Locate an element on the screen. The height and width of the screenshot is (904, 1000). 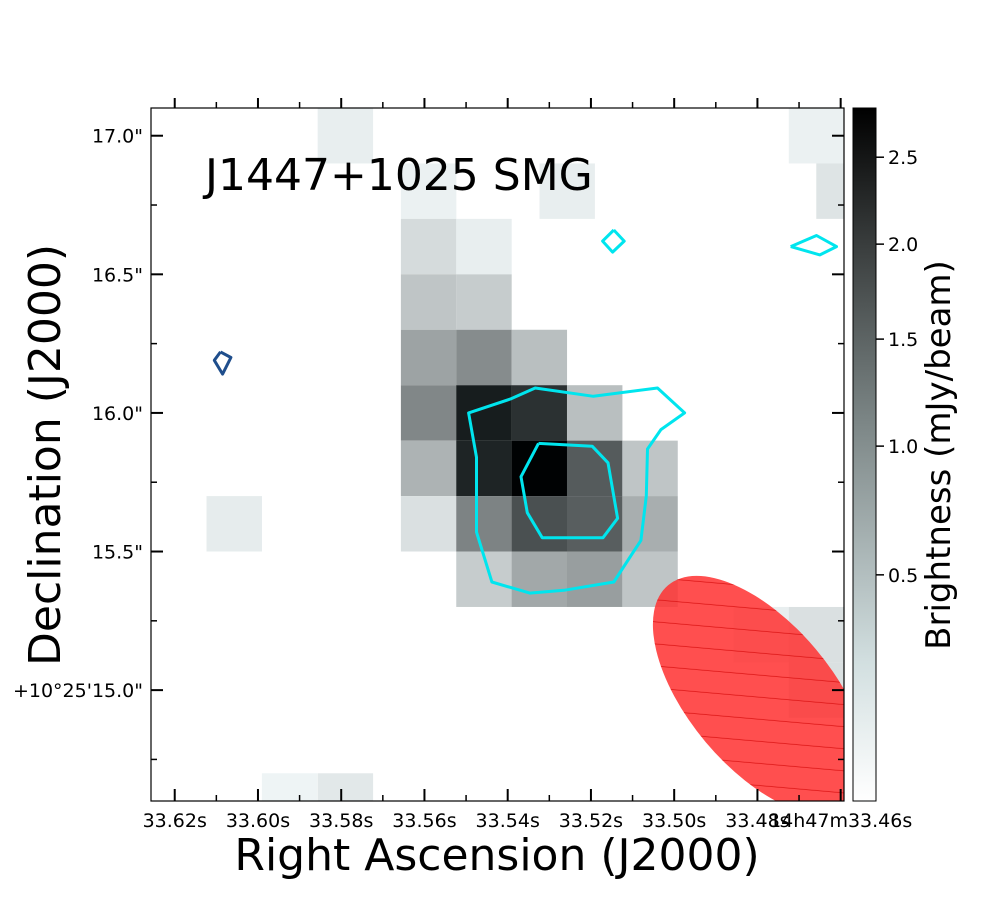
x-tick-label: 33.56s is located at coordinates (424, 821).